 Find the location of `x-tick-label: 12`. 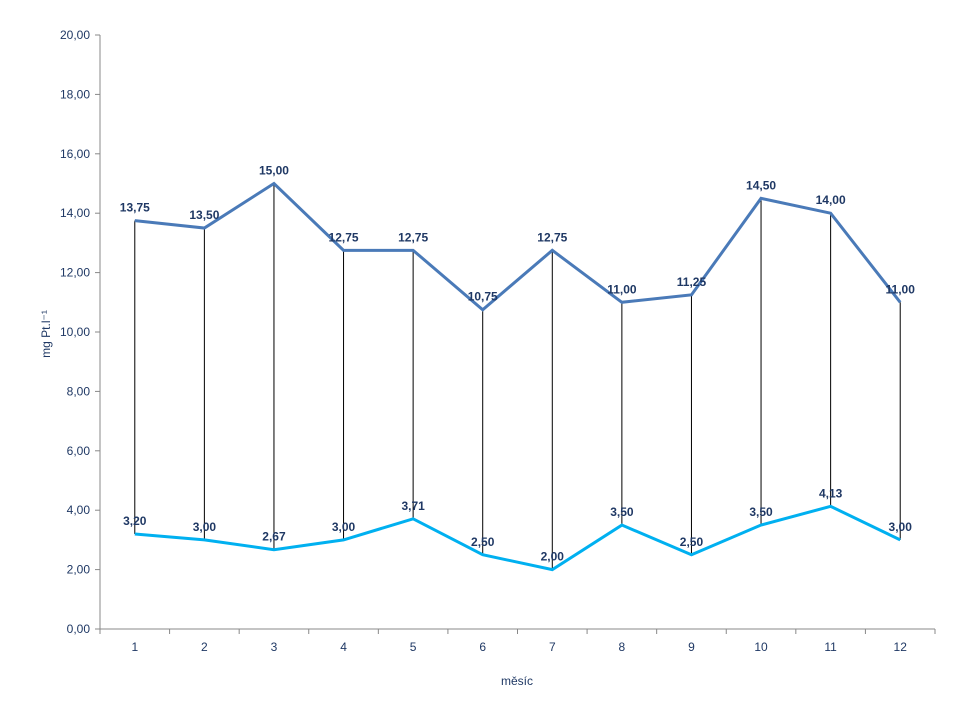

x-tick-label: 12 is located at coordinates (901, 647).